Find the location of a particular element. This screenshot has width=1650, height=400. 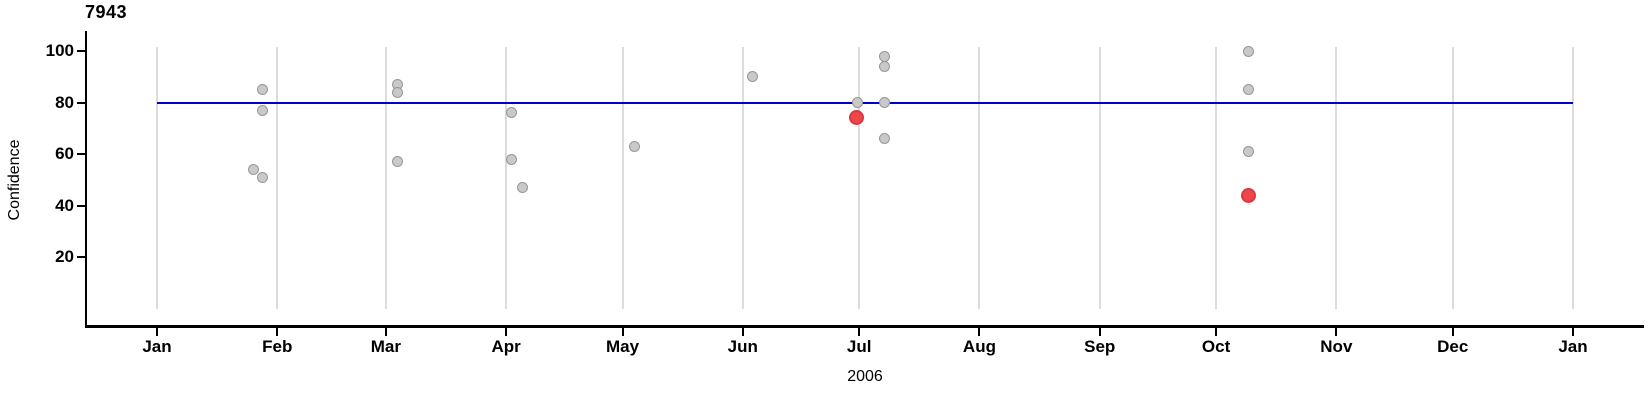

chart-title: 7943 is located at coordinates (106, 12).